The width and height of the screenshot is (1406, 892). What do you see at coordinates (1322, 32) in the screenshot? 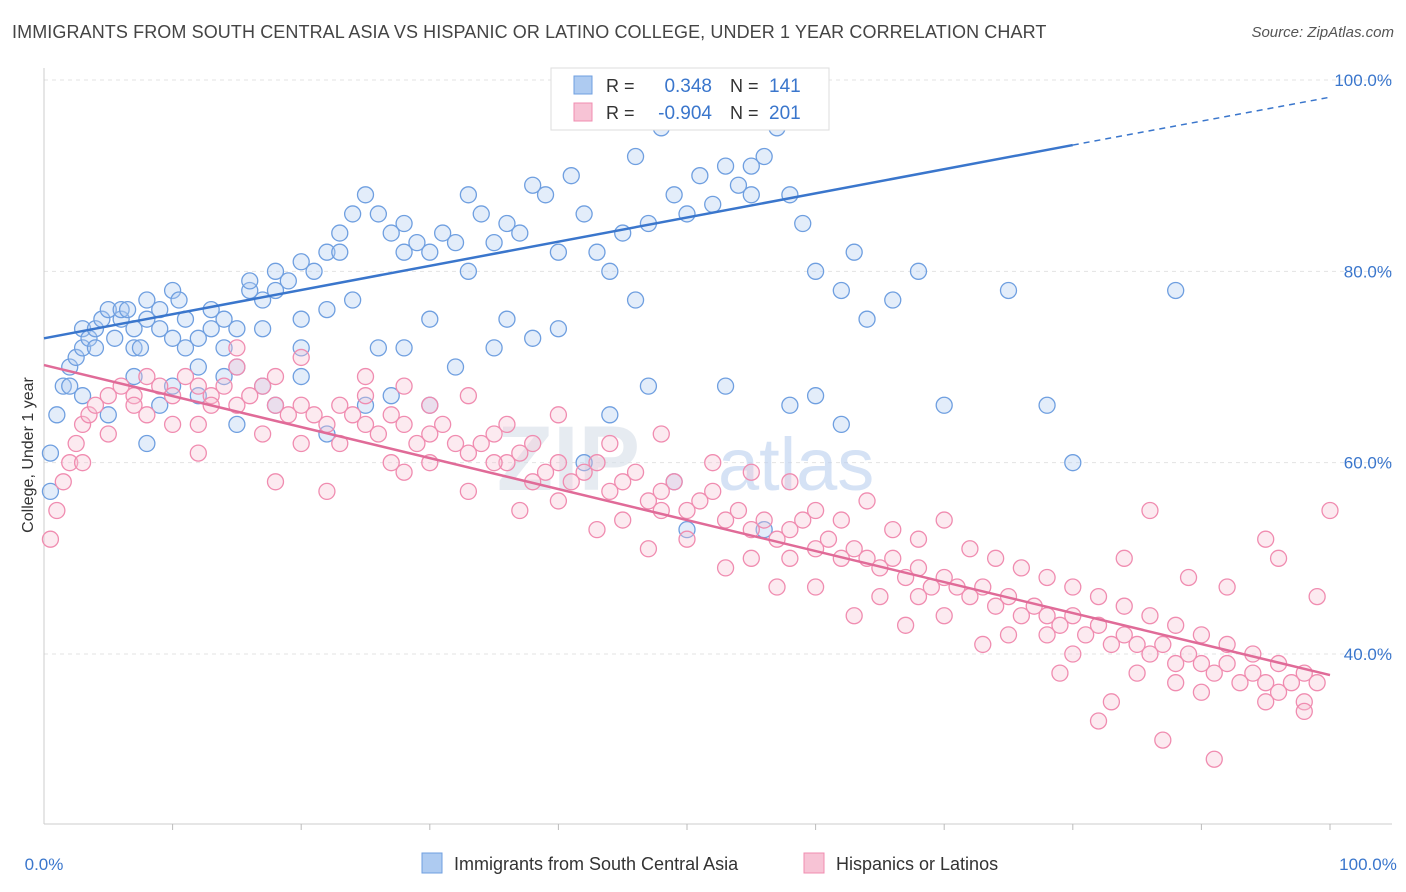
I see `source-label: Source: ZipAtlas.com` at bounding box center [1322, 32].